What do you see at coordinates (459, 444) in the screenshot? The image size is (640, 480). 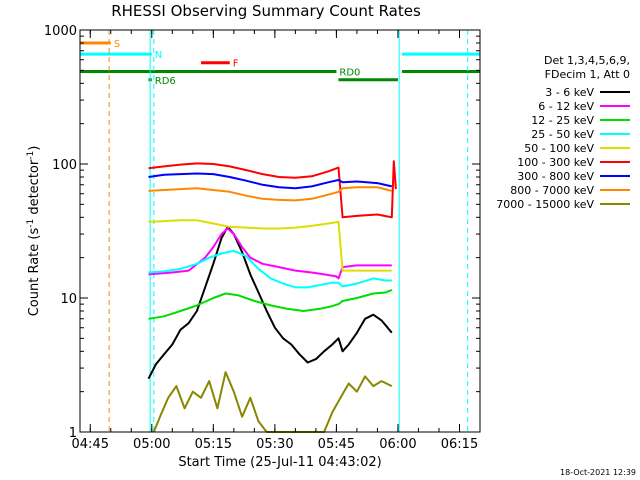 I see `x-tick-label: 06:15` at bounding box center [459, 444].